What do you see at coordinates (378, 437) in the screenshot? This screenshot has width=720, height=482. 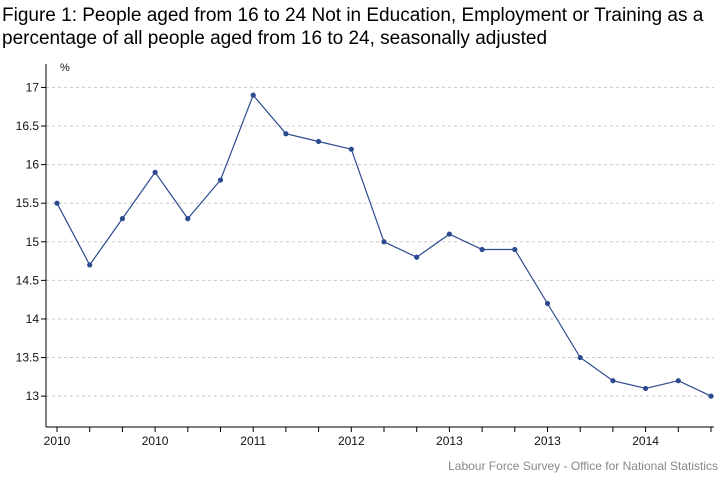 I see `x-axis-ticks: 2010 2010 2011 2012 2013 2013 2014` at bounding box center [378, 437].